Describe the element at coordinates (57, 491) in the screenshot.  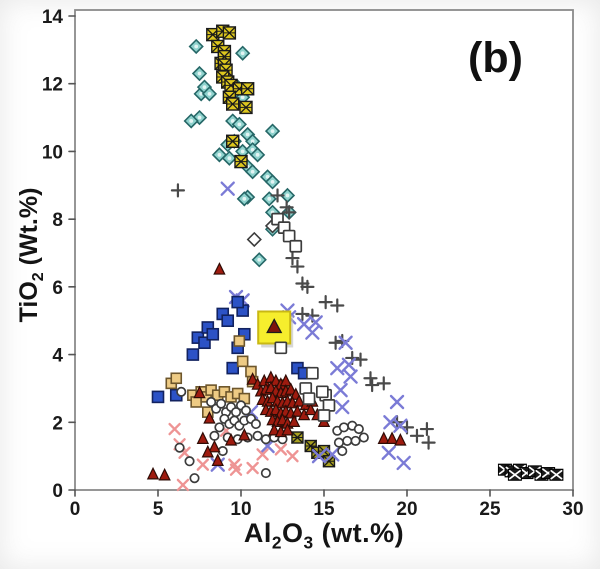
I see `y-tick-label: 0` at that location.